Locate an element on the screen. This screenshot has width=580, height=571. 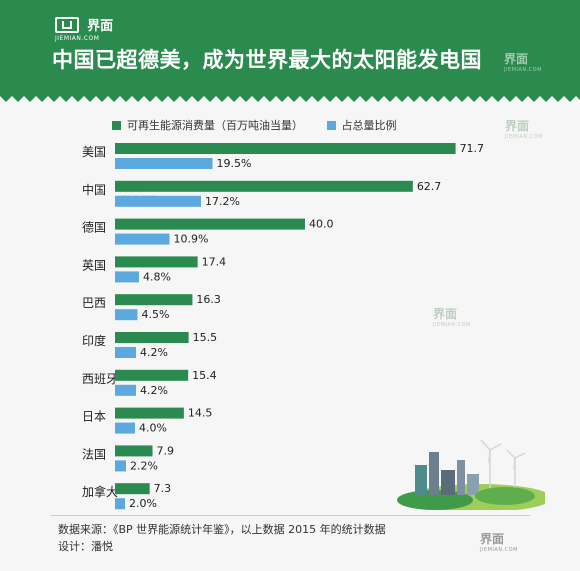
city-wind-illustration is located at coordinates (471, 474).